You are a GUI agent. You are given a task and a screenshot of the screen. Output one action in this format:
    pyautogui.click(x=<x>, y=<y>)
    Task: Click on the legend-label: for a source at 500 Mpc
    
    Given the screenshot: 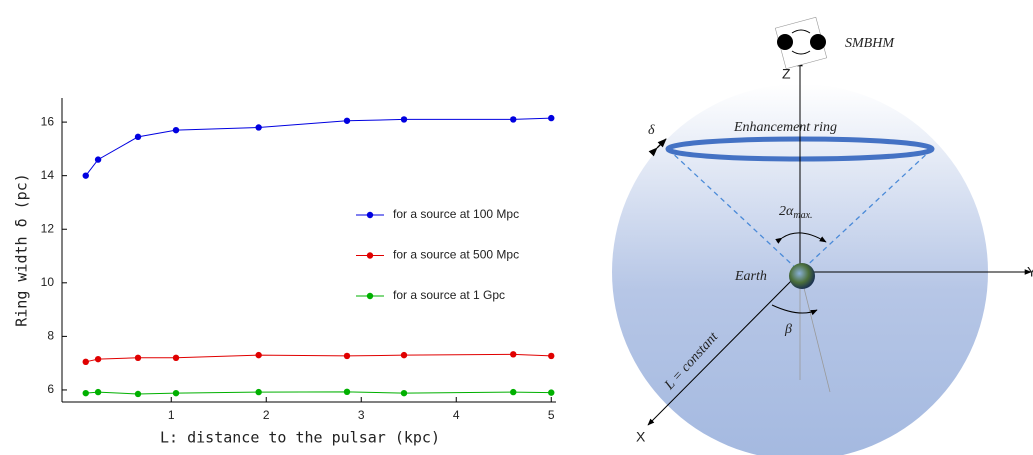 What is the action you would take?
    pyautogui.click(x=456, y=255)
    